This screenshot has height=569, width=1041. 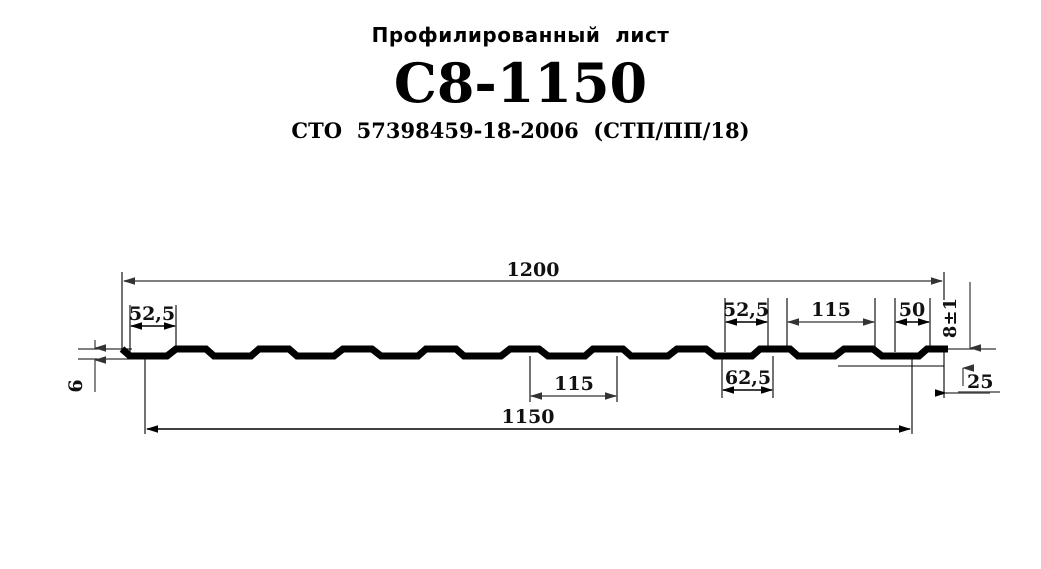 What do you see at coordinates (152, 314) in the screenshot?
I see `dimension-label-left-52-5: 52,5` at bounding box center [152, 314].